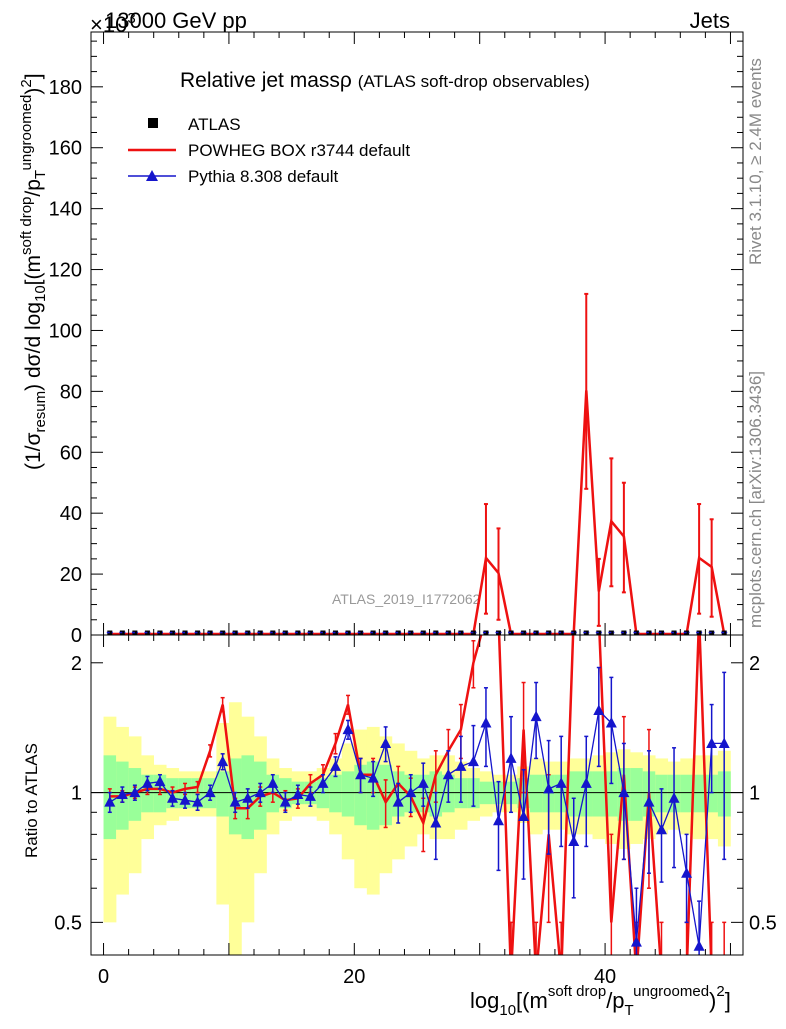  Describe the element at coordinates (76, 636) in the screenshot. I see `main-y-tick-label: 0` at that location.